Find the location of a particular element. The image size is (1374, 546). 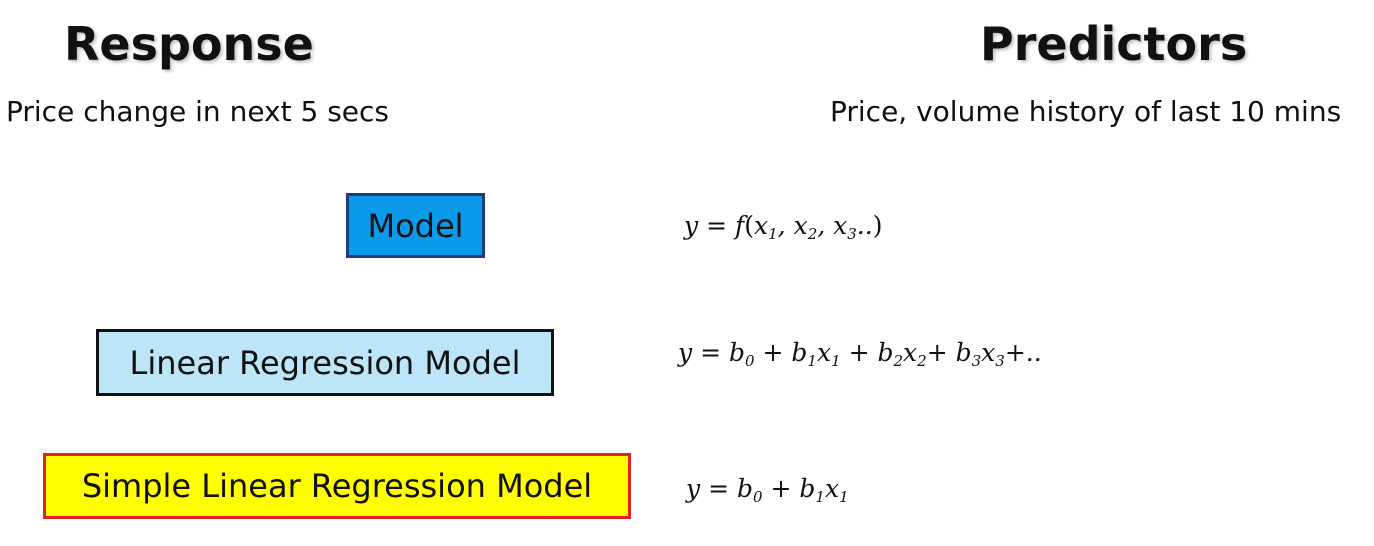

simple-linear-regression-equation: y = b0 + b1x1 is located at coordinates (767, 490).